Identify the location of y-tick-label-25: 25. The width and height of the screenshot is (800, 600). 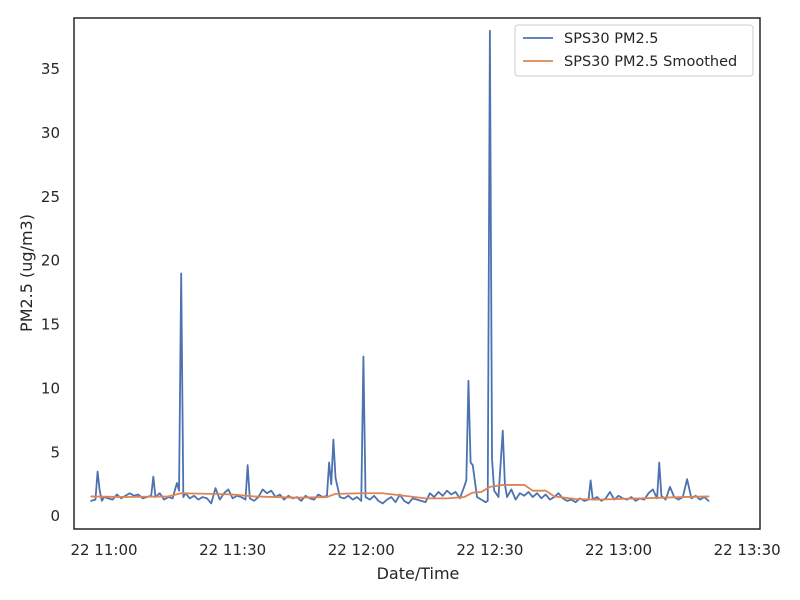
(50, 197).